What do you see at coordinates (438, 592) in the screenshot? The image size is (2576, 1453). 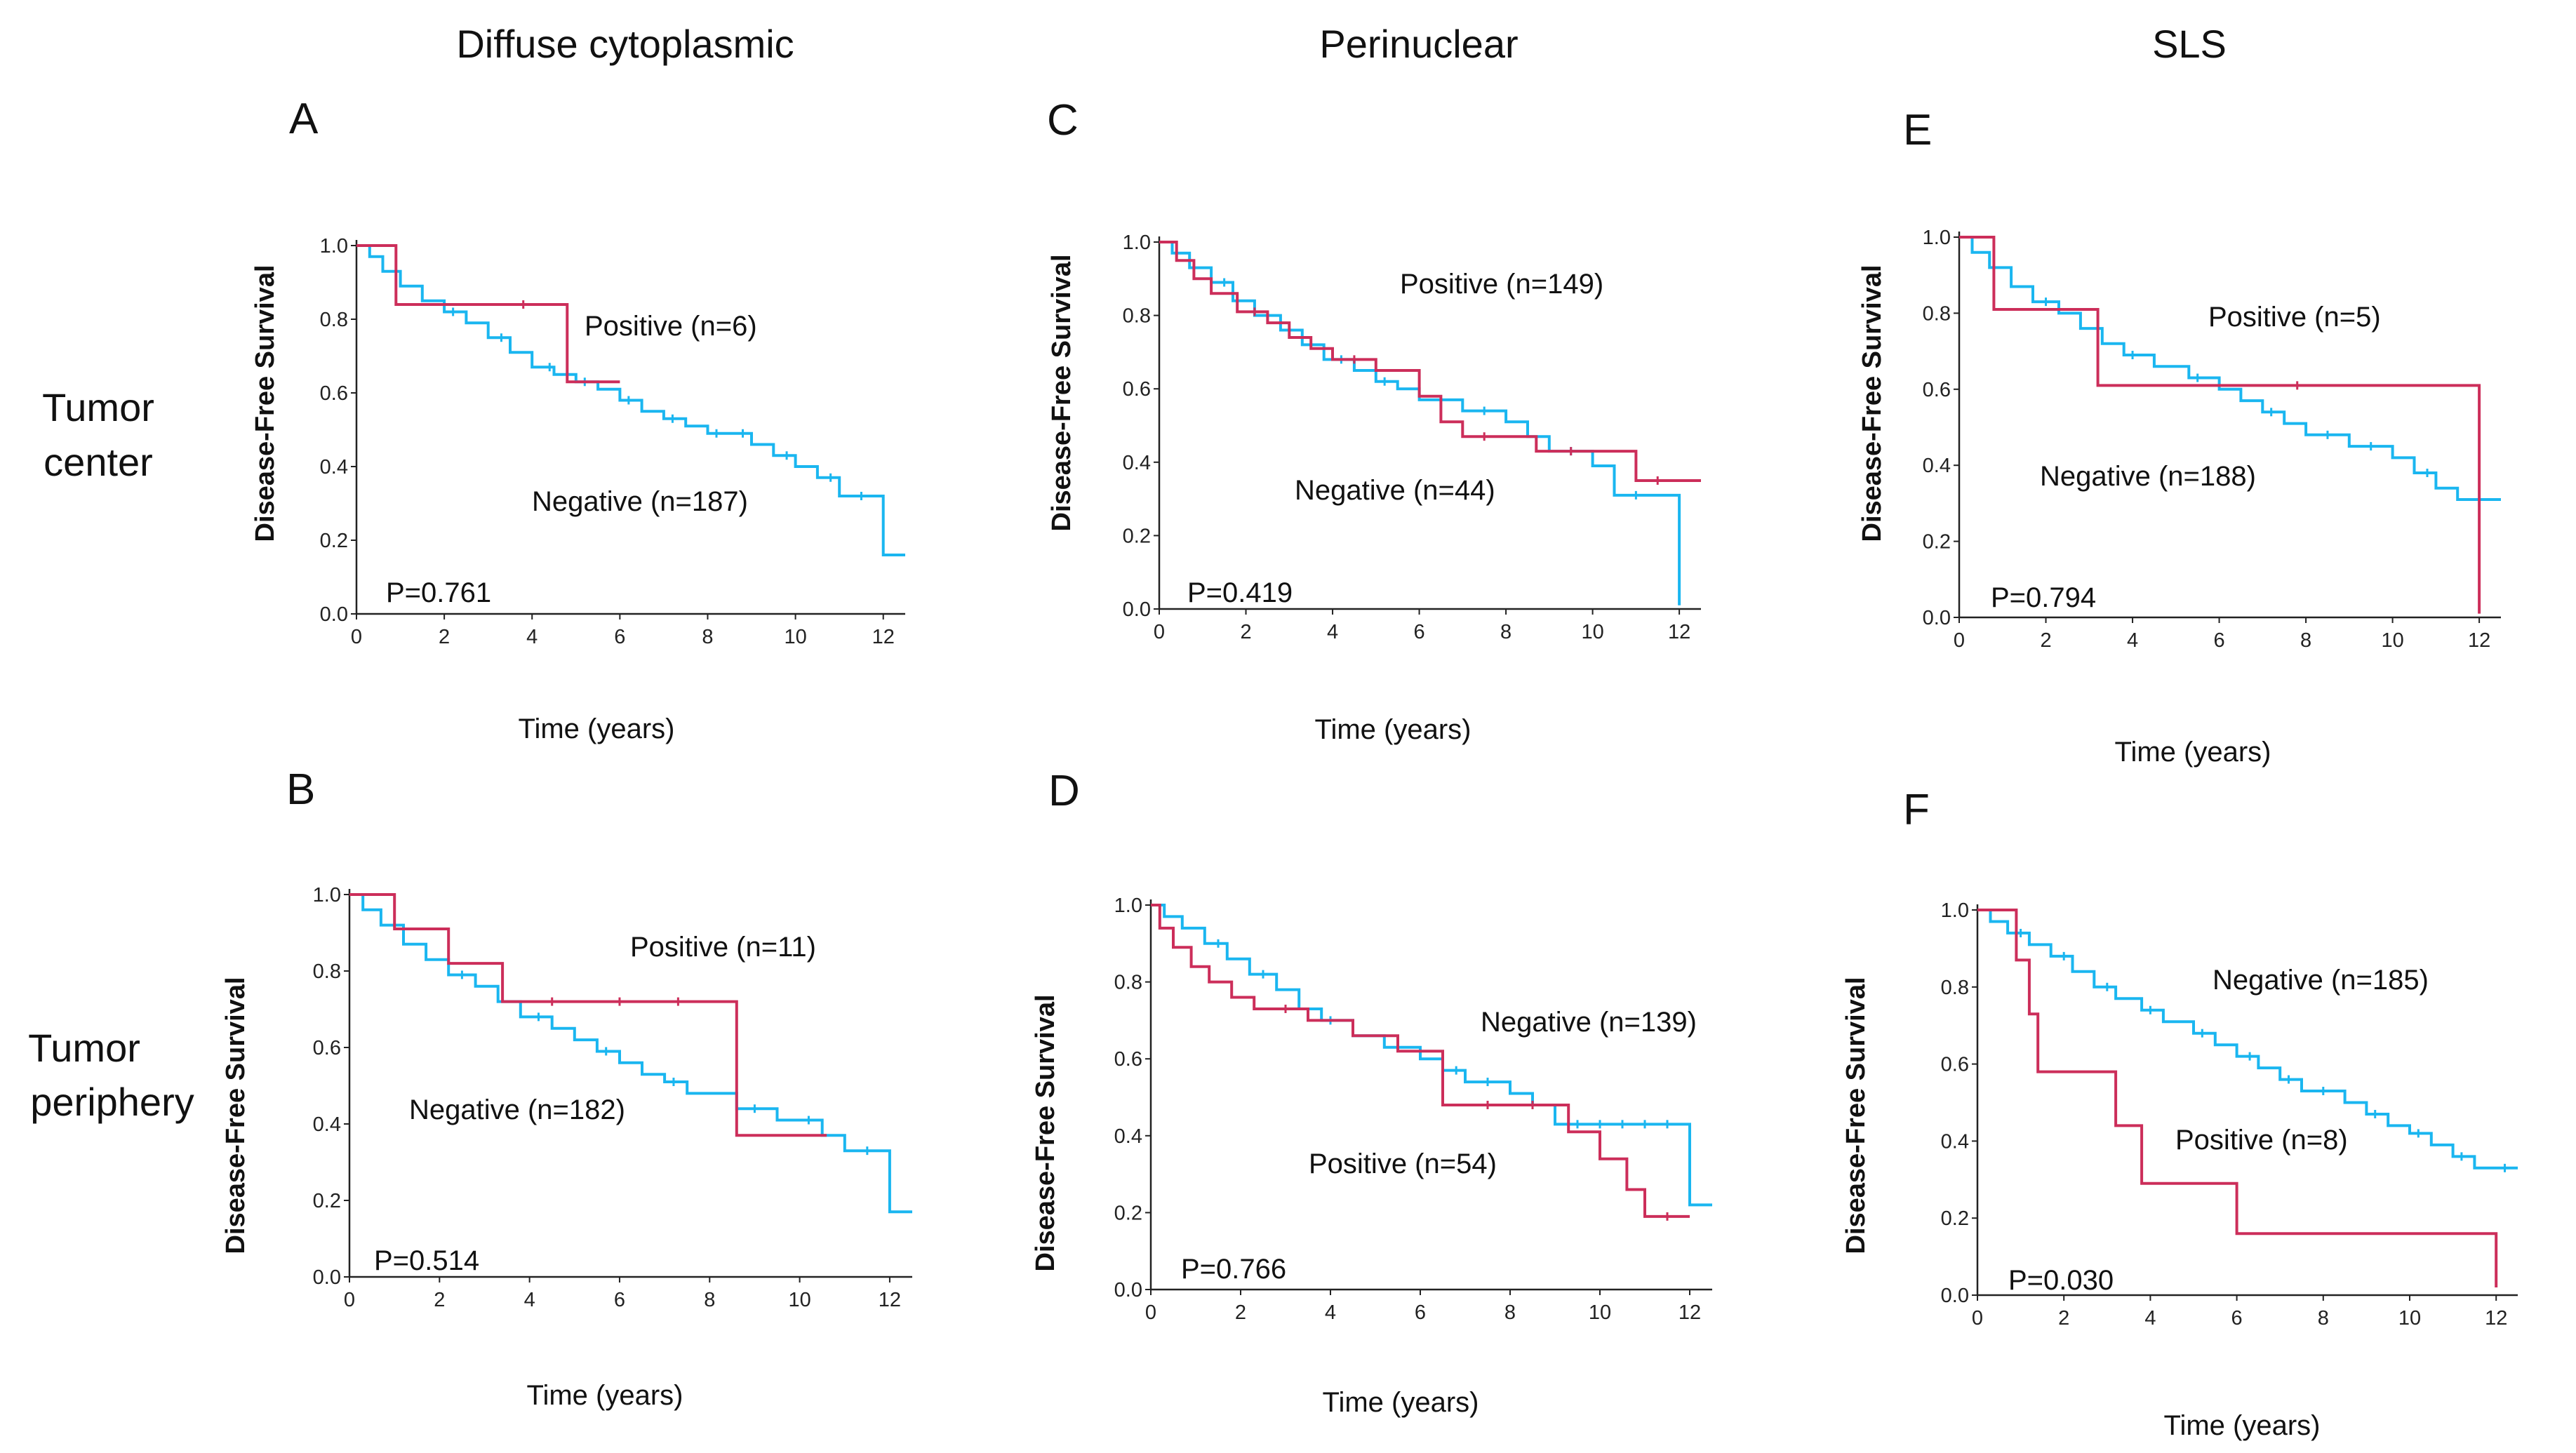 I see `p-value-a: P=0.761` at bounding box center [438, 592].